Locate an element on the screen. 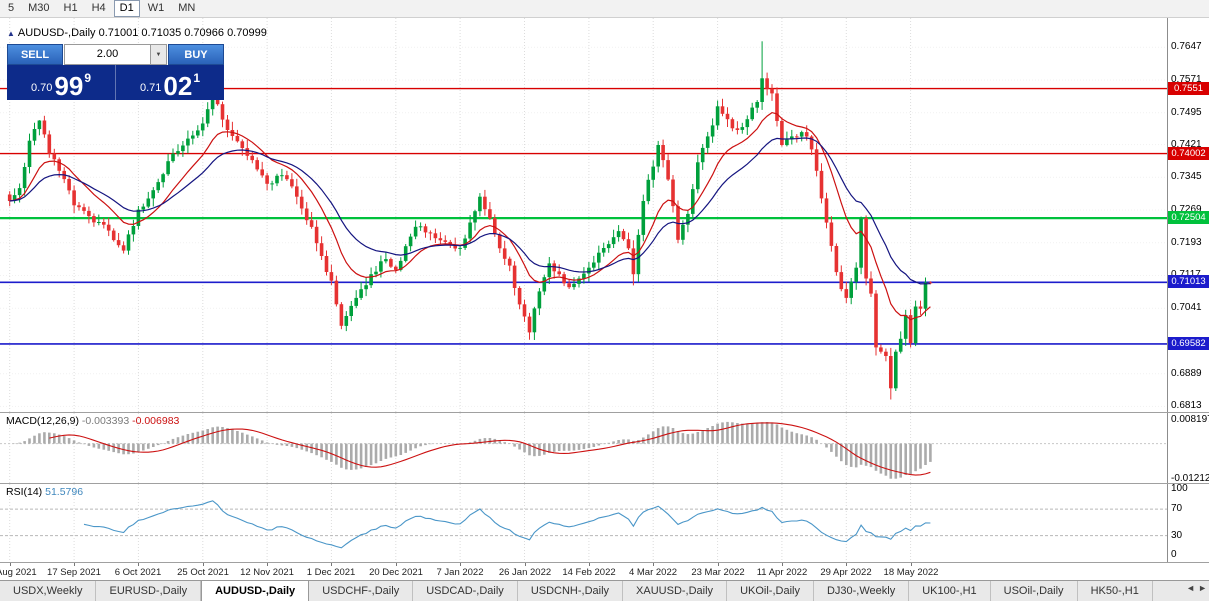 This screenshot has height=614, width=1209. sell-price-display: 0.70 99 9 is located at coordinates (61, 82).